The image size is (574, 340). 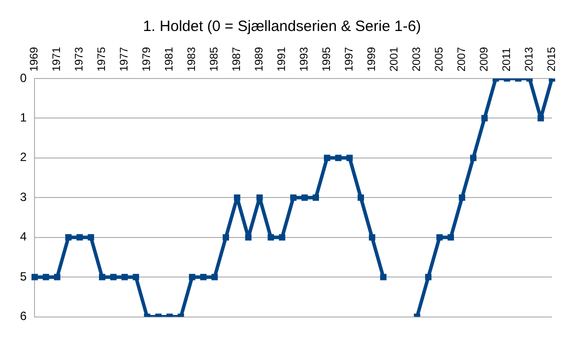 I want to click on x-tick-label: 1985, so click(x=214, y=59).